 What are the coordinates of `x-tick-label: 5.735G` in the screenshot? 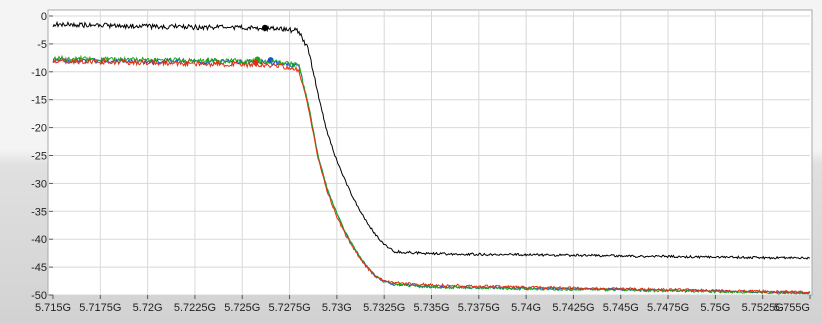 It's located at (431, 308).